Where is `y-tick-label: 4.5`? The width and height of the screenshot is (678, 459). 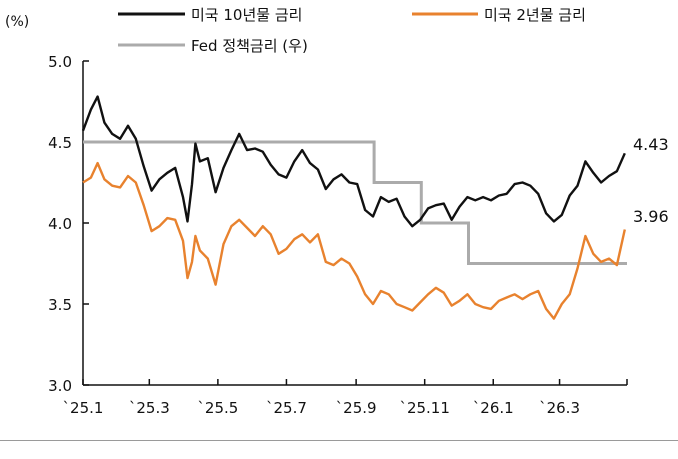 y-tick-label: 4.5 is located at coordinates (60, 143).